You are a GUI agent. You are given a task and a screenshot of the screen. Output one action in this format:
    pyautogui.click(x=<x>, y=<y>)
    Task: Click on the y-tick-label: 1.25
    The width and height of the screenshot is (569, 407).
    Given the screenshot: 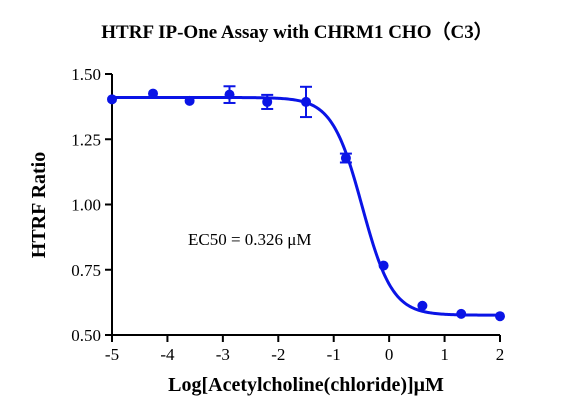 What is the action you would take?
    pyautogui.click(x=86, y=139)
    